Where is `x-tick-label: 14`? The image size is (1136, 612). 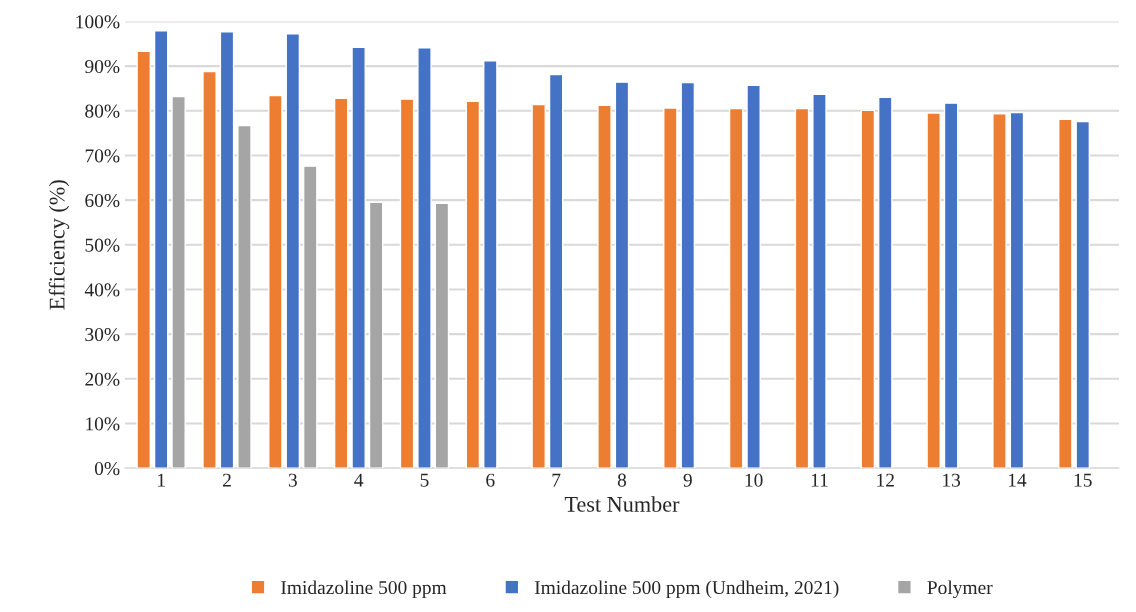 x-tick-label: 14 is located at coordinates (1017, 480).